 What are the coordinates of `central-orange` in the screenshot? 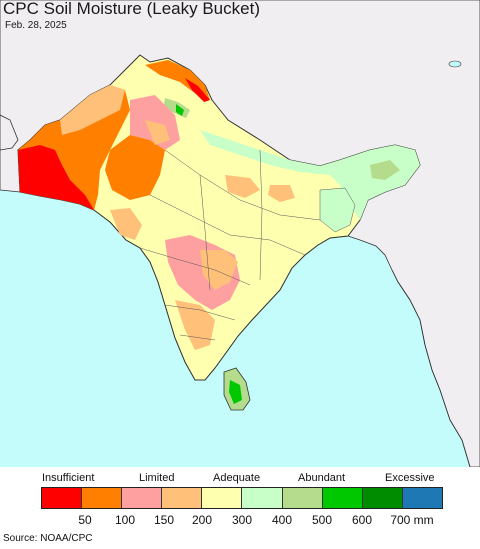 It's located at (219, 270).